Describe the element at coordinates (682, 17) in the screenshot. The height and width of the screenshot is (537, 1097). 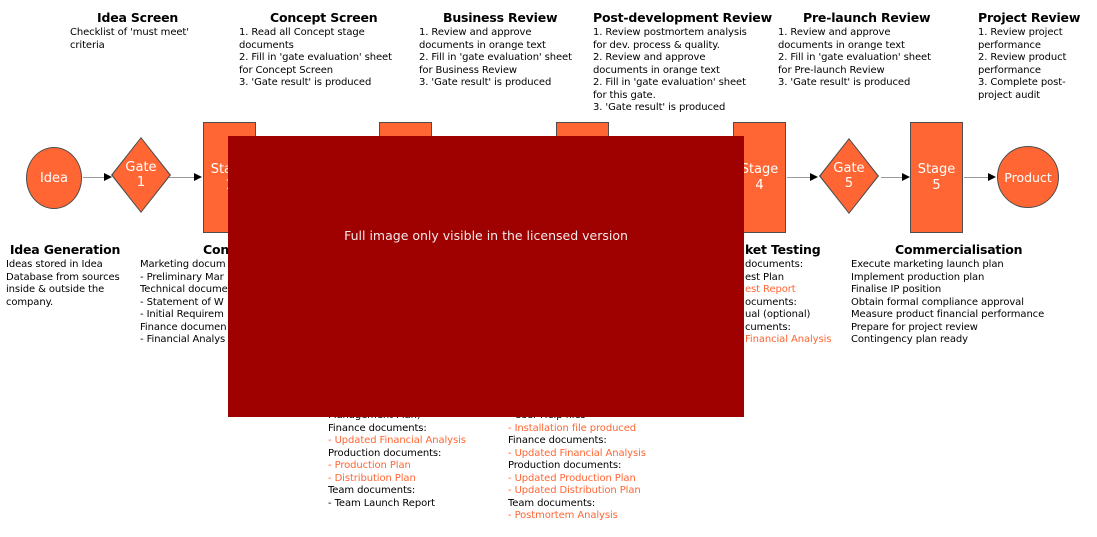
I see `column-title: Post-development Review` at that location.